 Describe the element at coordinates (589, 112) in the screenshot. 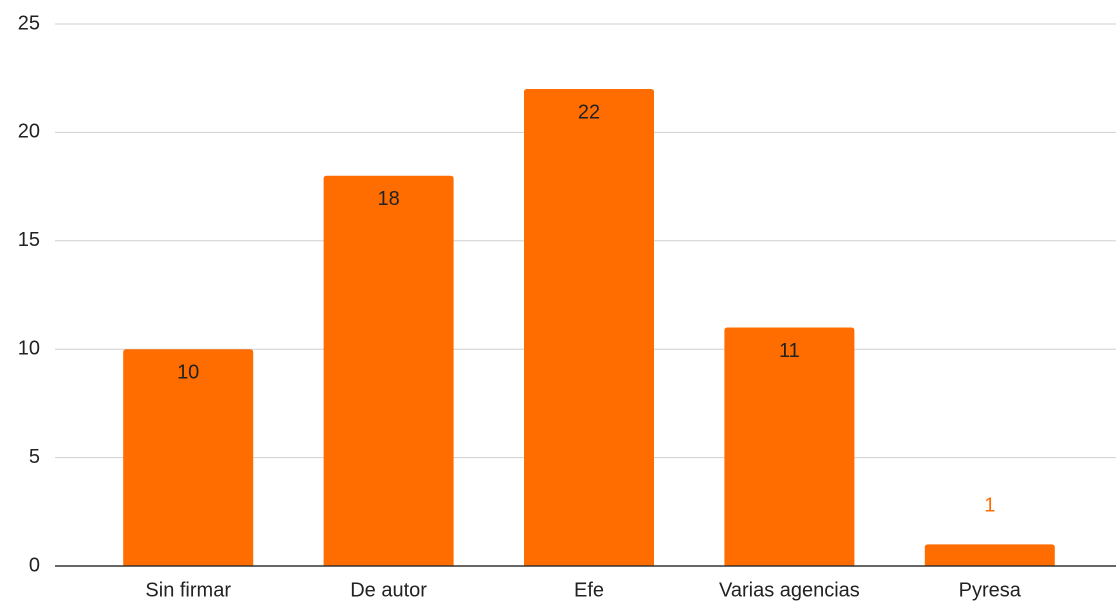

I see `data-label: 22` at that location.